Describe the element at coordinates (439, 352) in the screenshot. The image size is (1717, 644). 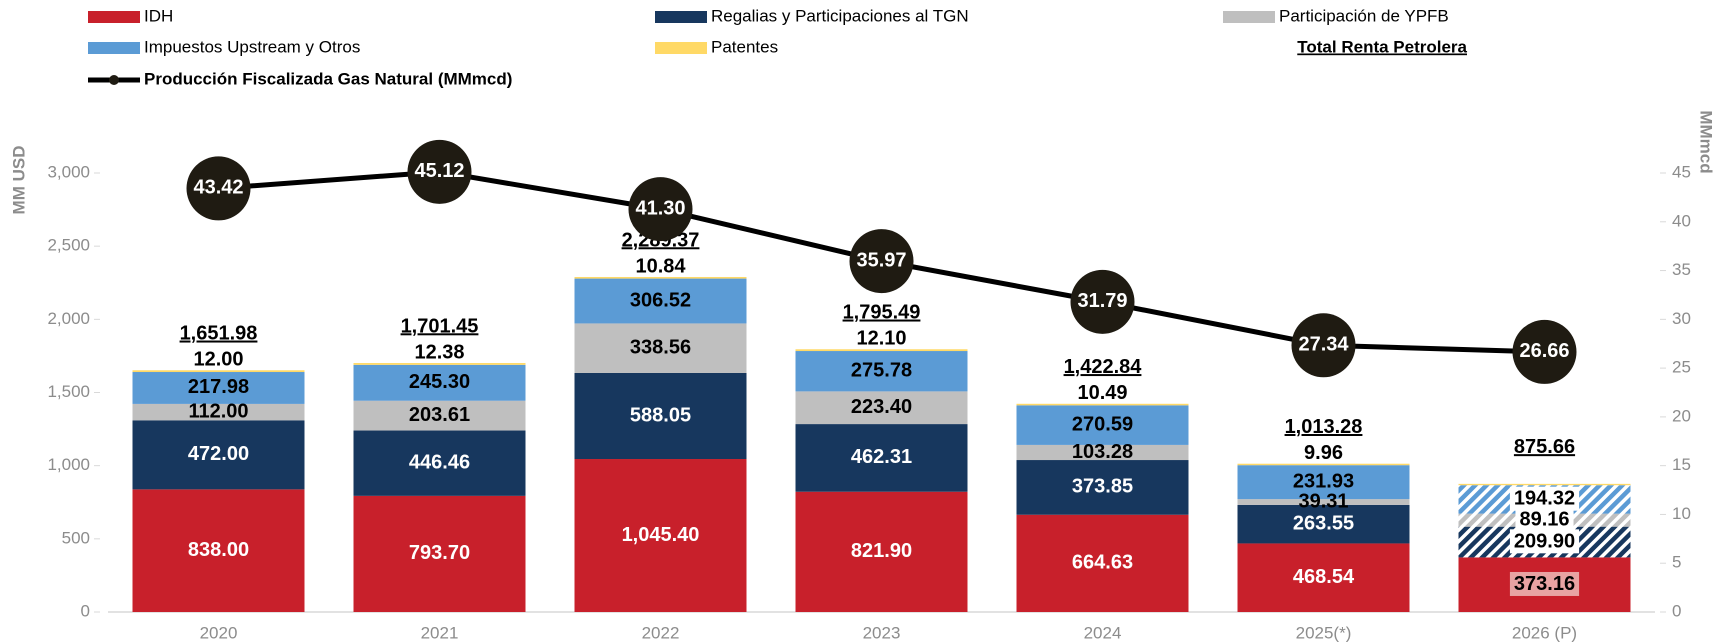
I see `value-label: 12.38` at that location.